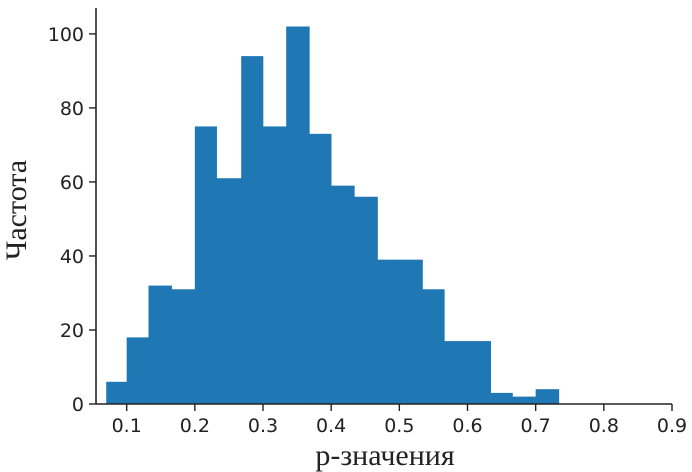 Image resolution: width=692 pixels, height=472 pixels. I want to click on x-tick-label: 0.1, so click(127, 426).